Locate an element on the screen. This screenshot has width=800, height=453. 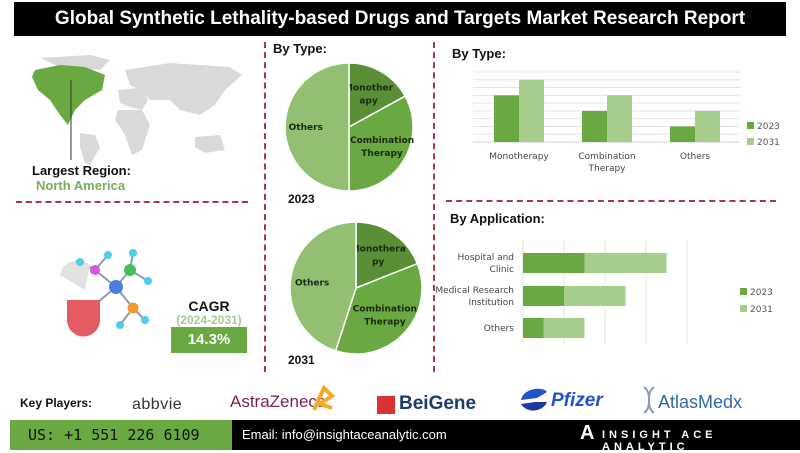
phone-number: US: +1 551 226 6109 is located at coordinates (121, 435).